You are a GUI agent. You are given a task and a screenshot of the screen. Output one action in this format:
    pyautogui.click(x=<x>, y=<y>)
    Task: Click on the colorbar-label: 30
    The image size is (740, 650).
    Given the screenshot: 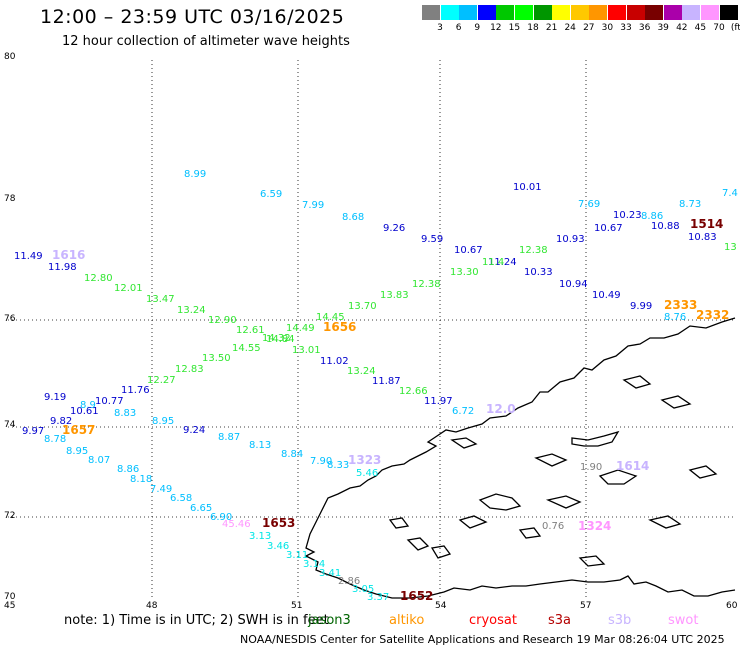 What is the action you would take?
    pyautogui.click(x=607, y=28)
    